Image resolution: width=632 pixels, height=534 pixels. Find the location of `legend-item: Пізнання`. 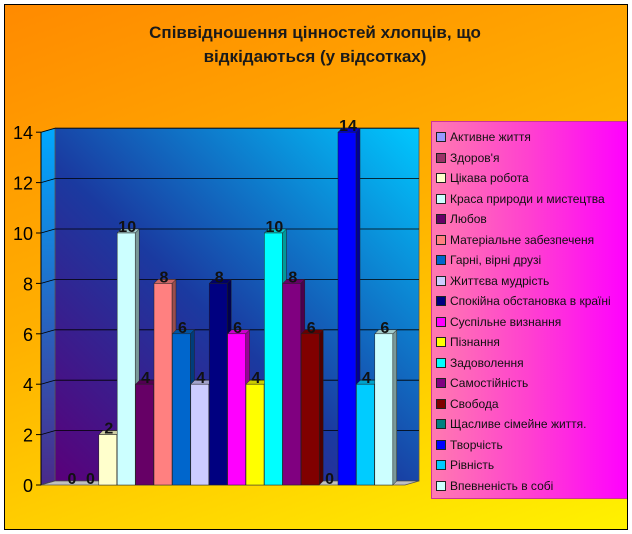

legend-item: Пізнання is located at coordinates (468, 342).